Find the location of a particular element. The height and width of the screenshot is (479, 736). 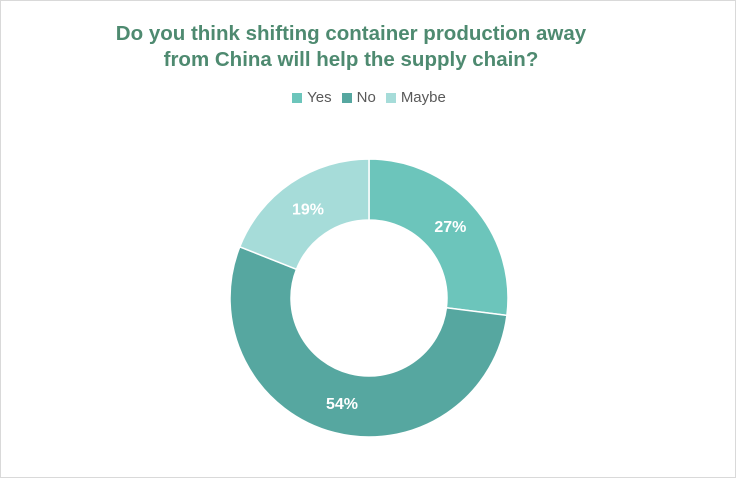

legend-swatch-maybe is located at coordinates (390, 97).